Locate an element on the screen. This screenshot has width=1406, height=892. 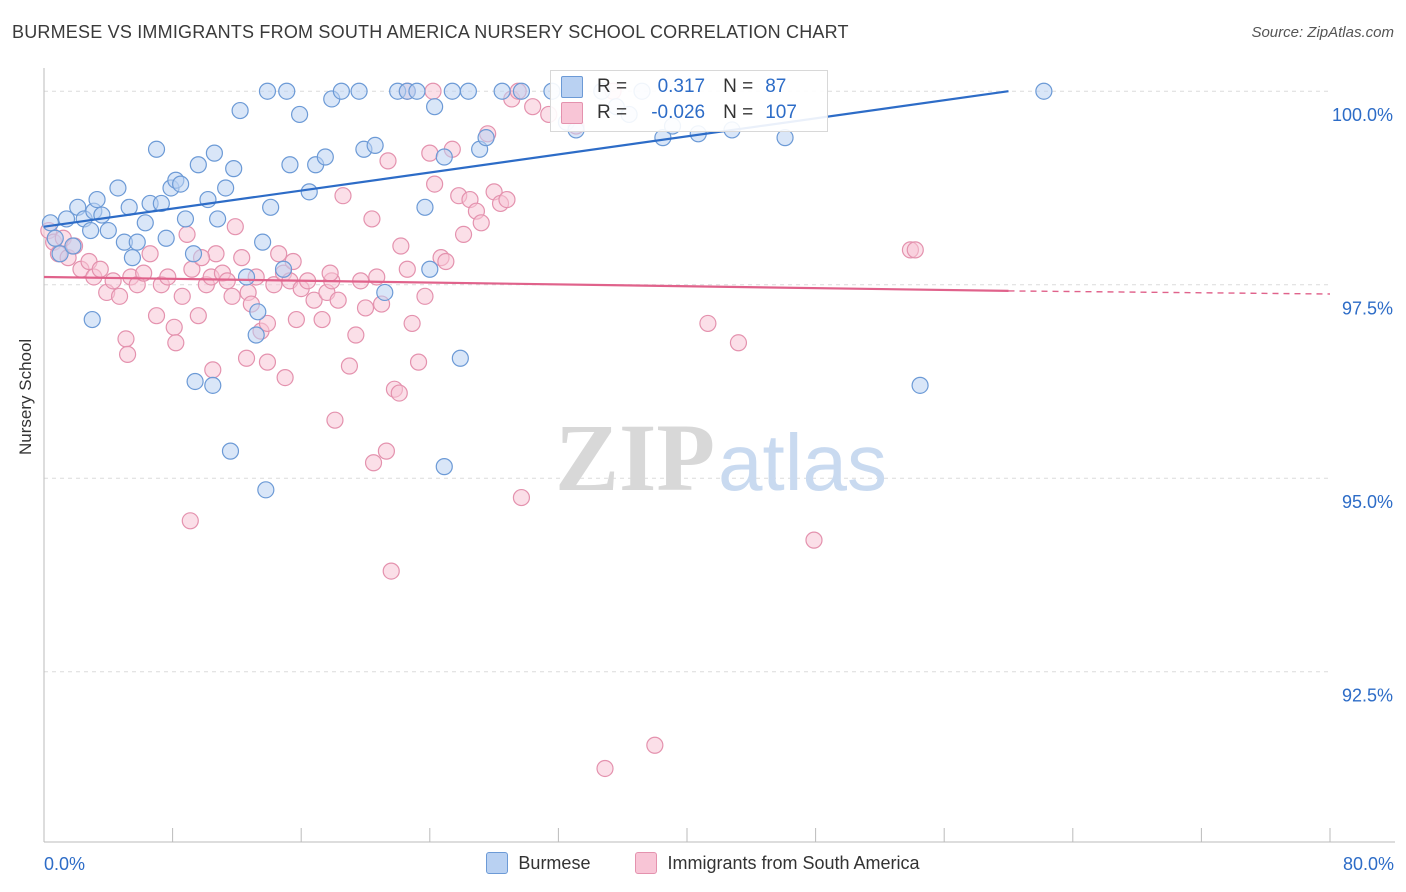
legend-item-burmese: Burmese is located at coordinates (538, 863).